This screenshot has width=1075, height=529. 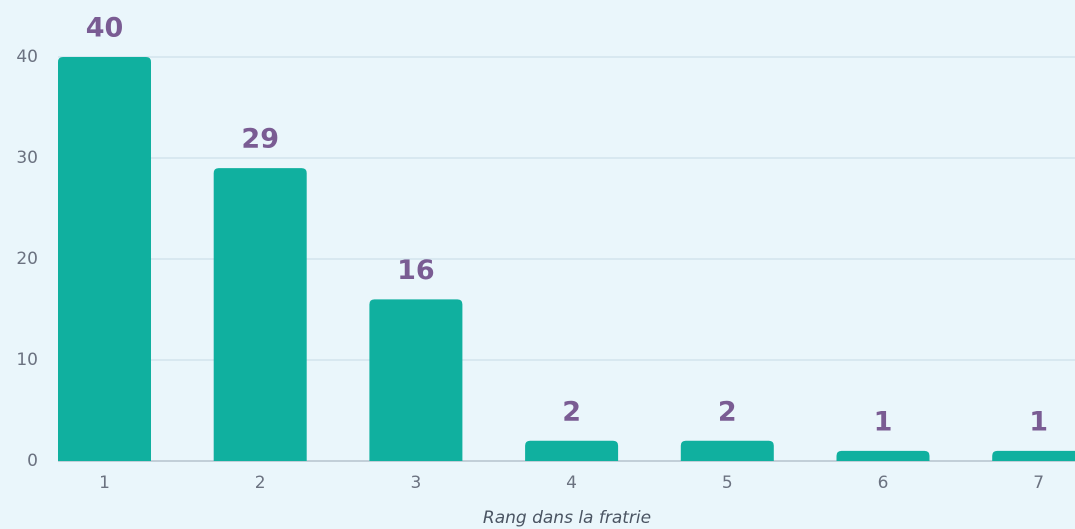 I want to click on y-tick-label: 0, so click(x=32, y=461).